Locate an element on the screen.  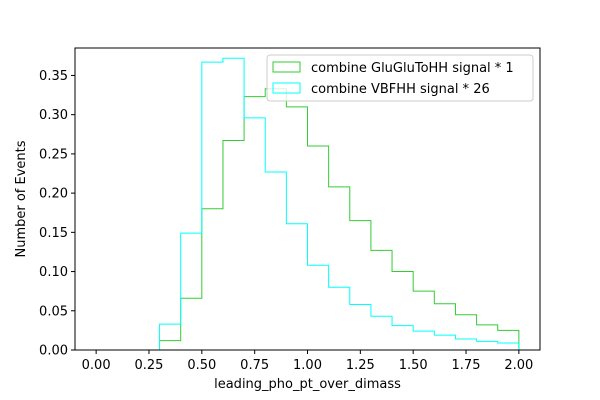
x-tick-label: 1.75 is located at coordinates (466, 365).